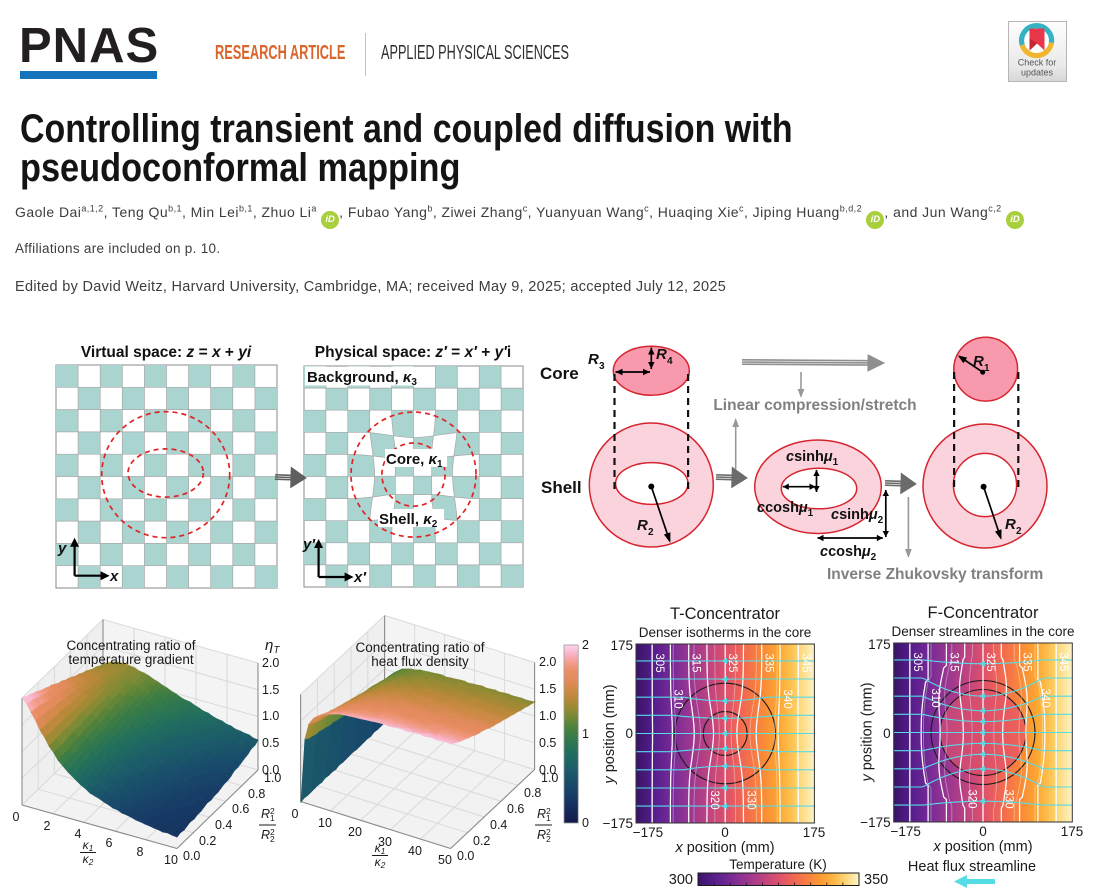 The width and height of the screenshot is (1099, 896). What do you see at coordinates (272, 646) in the screenshot?
I see `svg-text: ηT` at bounding box center [272, 646].